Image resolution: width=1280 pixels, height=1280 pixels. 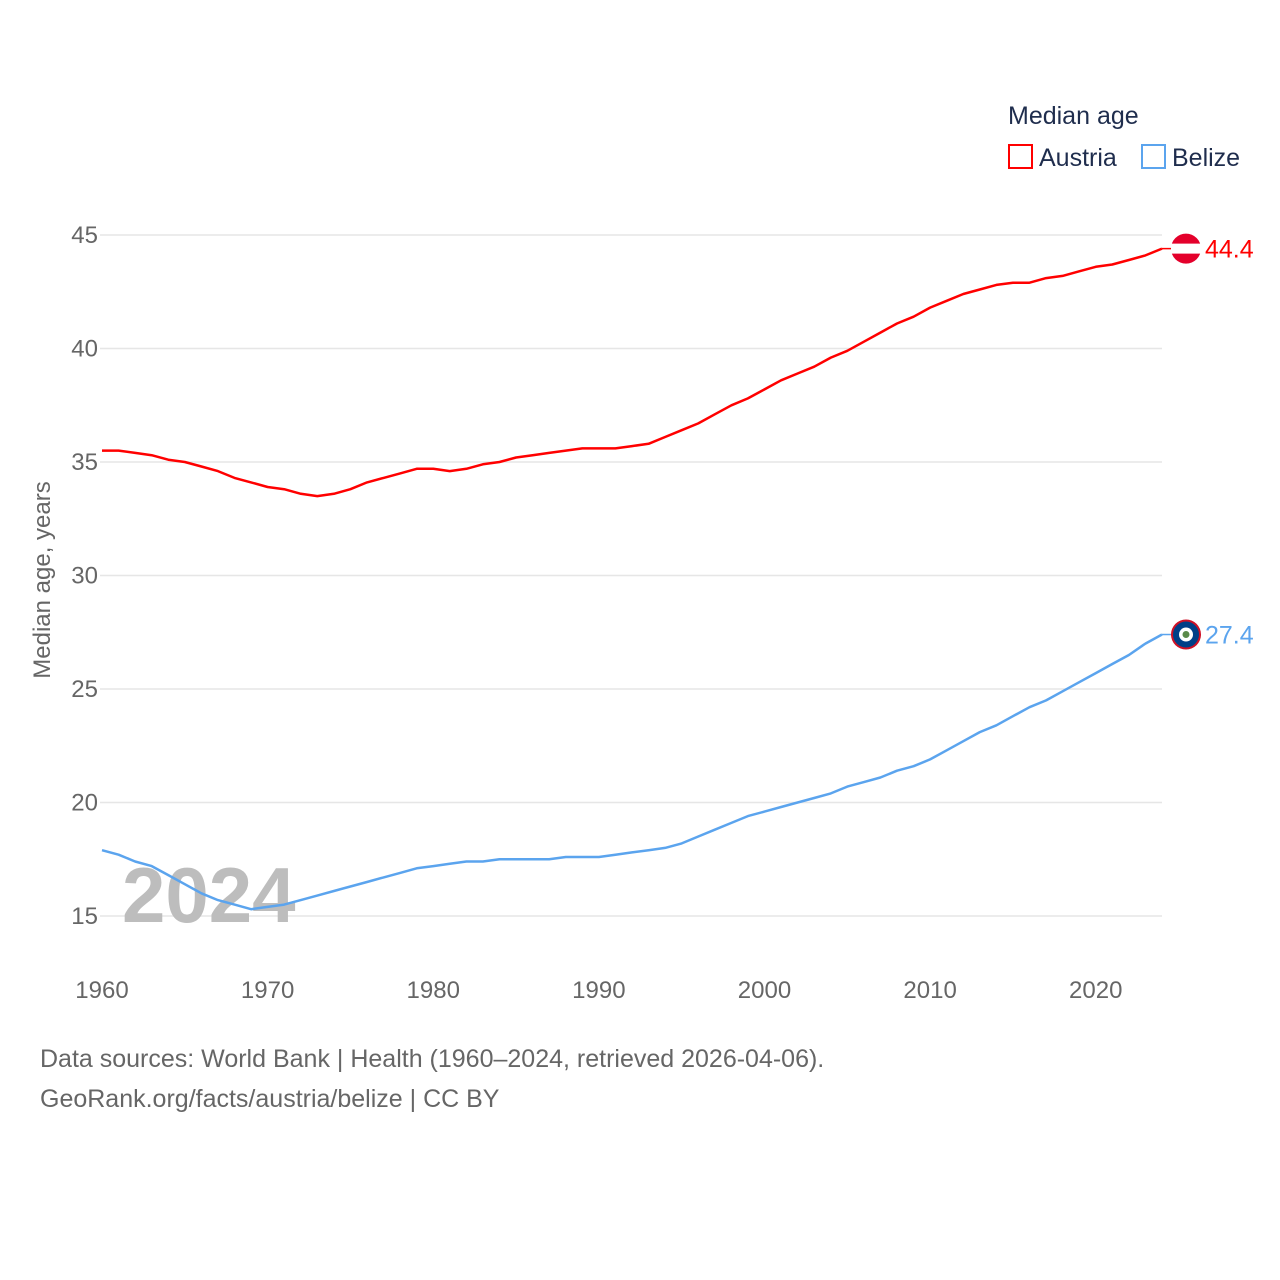 What do you see at coordinates (42, 579) in the screenshot?
I see `y-axis-title: Median age, years` at bounding box center [42, 579].